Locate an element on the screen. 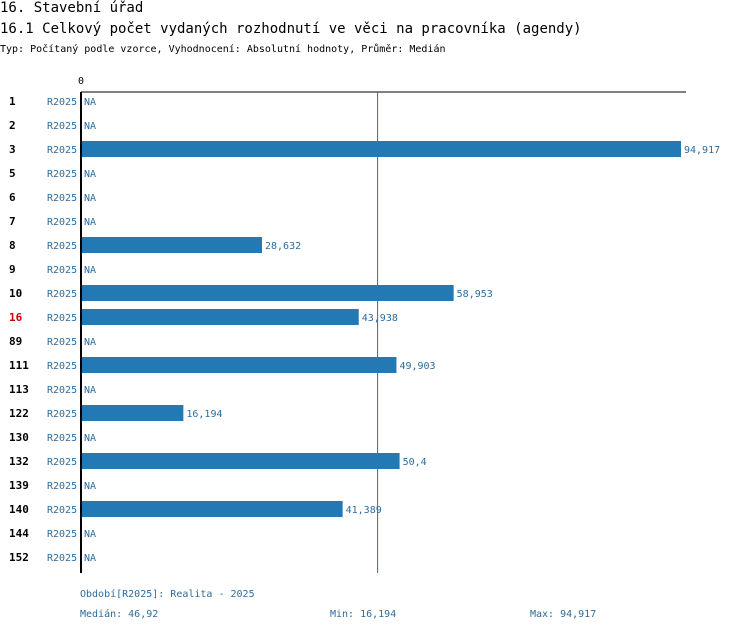  category-label: 7 is located at coordinates (12, 221).